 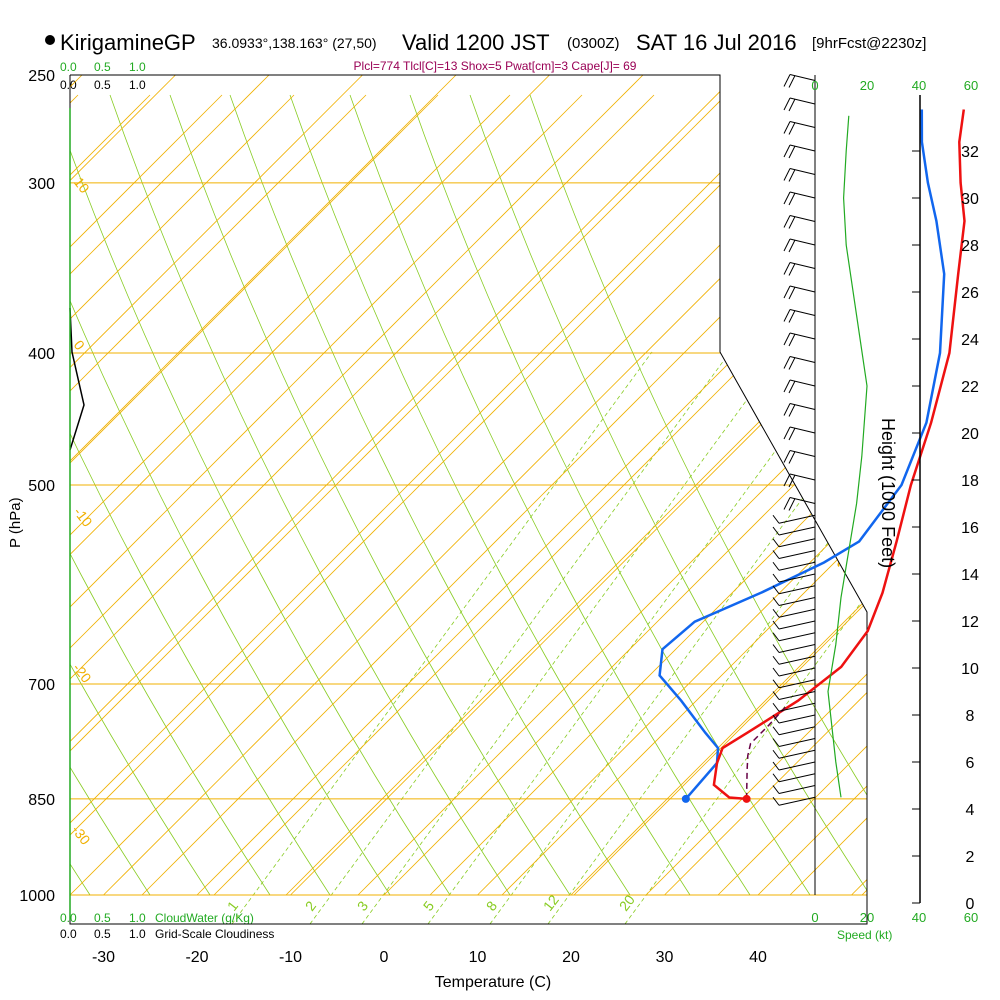 I want to click on speed-tick-label-bottom: 20, so click(x=867, y=917).